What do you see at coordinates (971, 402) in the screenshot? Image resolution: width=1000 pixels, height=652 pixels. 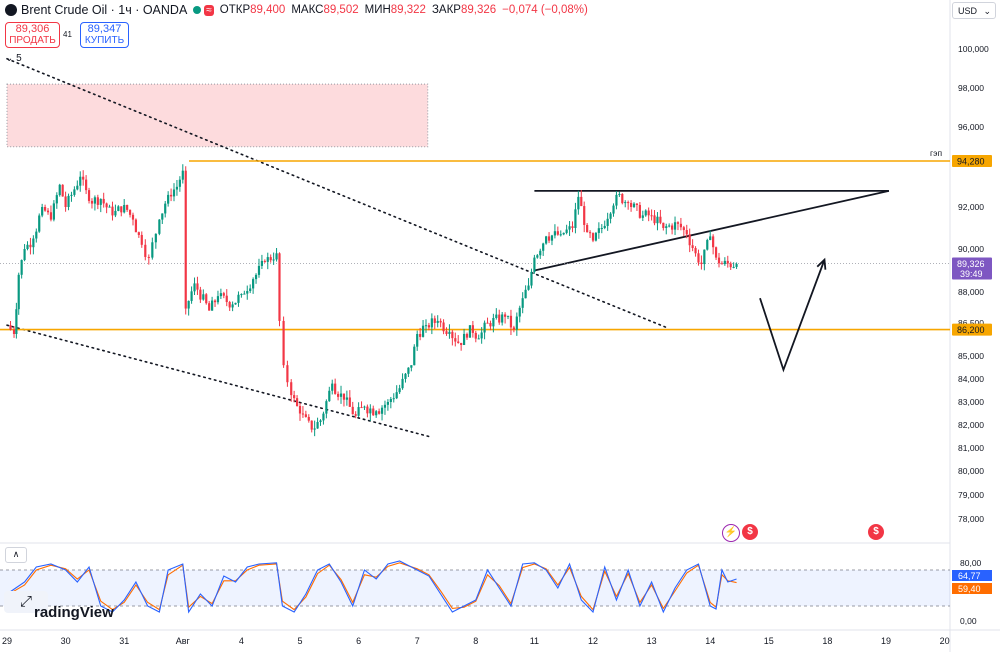 I see `price-tick-label: 83,000` at bounding box center [971, 402].